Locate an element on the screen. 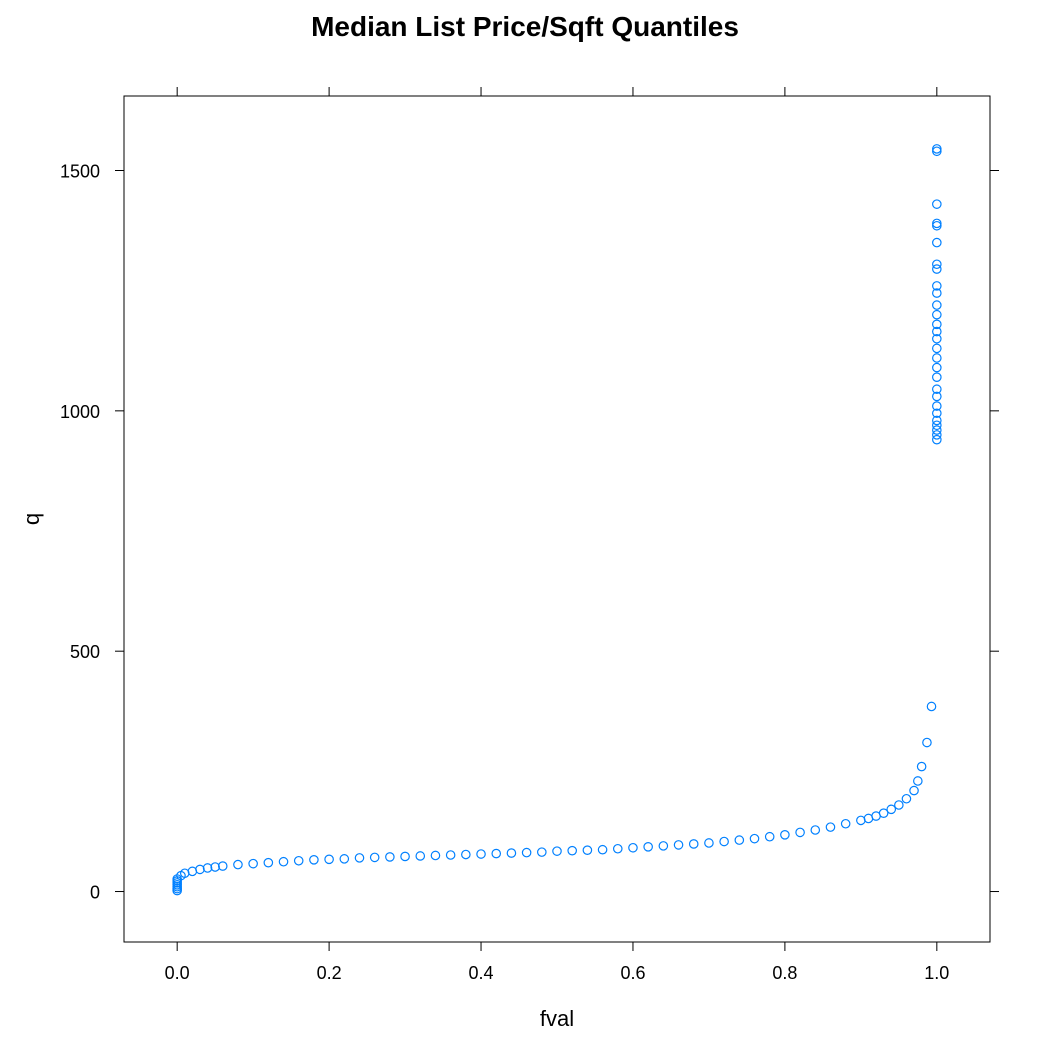 Image resolution: width=1050 pixels, height=1050 pixels. x-tick-label: 0.2 is located at coordinates (329, 973).